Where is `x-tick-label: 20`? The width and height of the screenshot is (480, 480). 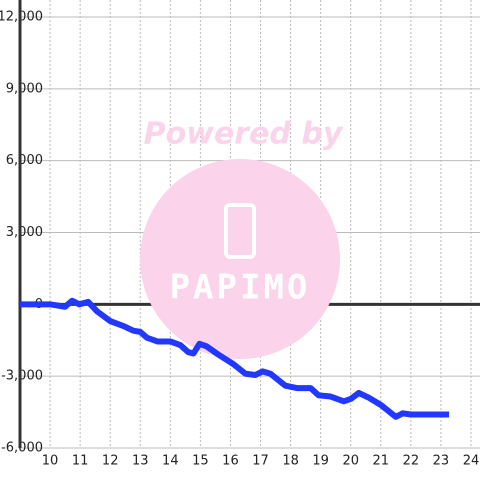
x-tick-label: 20 is located at coordinates (350, 461).